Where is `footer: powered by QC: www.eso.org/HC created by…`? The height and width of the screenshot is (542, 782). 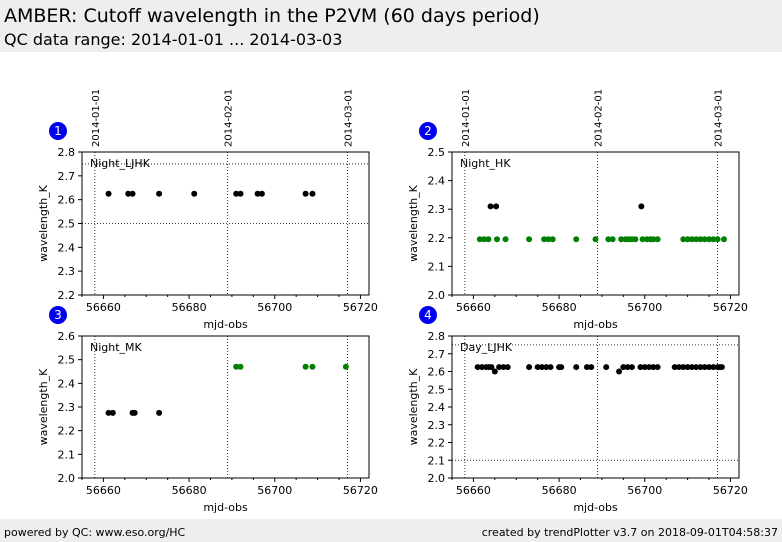
footer: powered by QC: www.eso.org/HC created by… is located at coordinates (391, 530).